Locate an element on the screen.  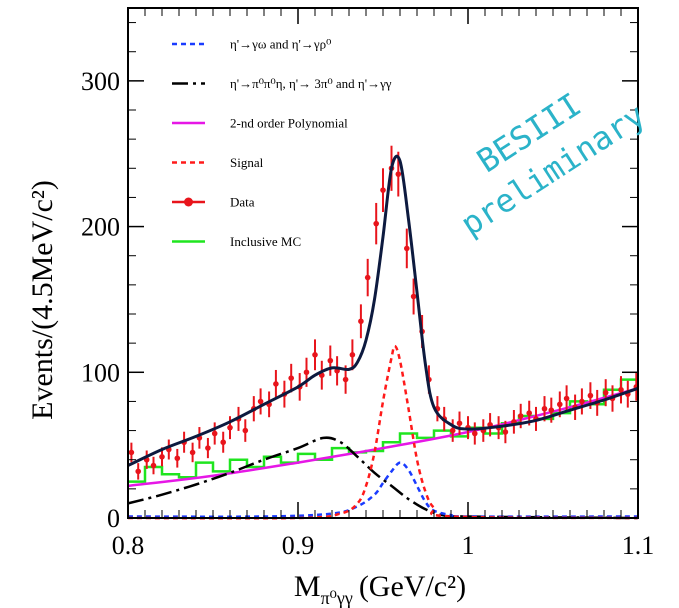
y-tick-label: 200 is located at coordinates (100, 227).